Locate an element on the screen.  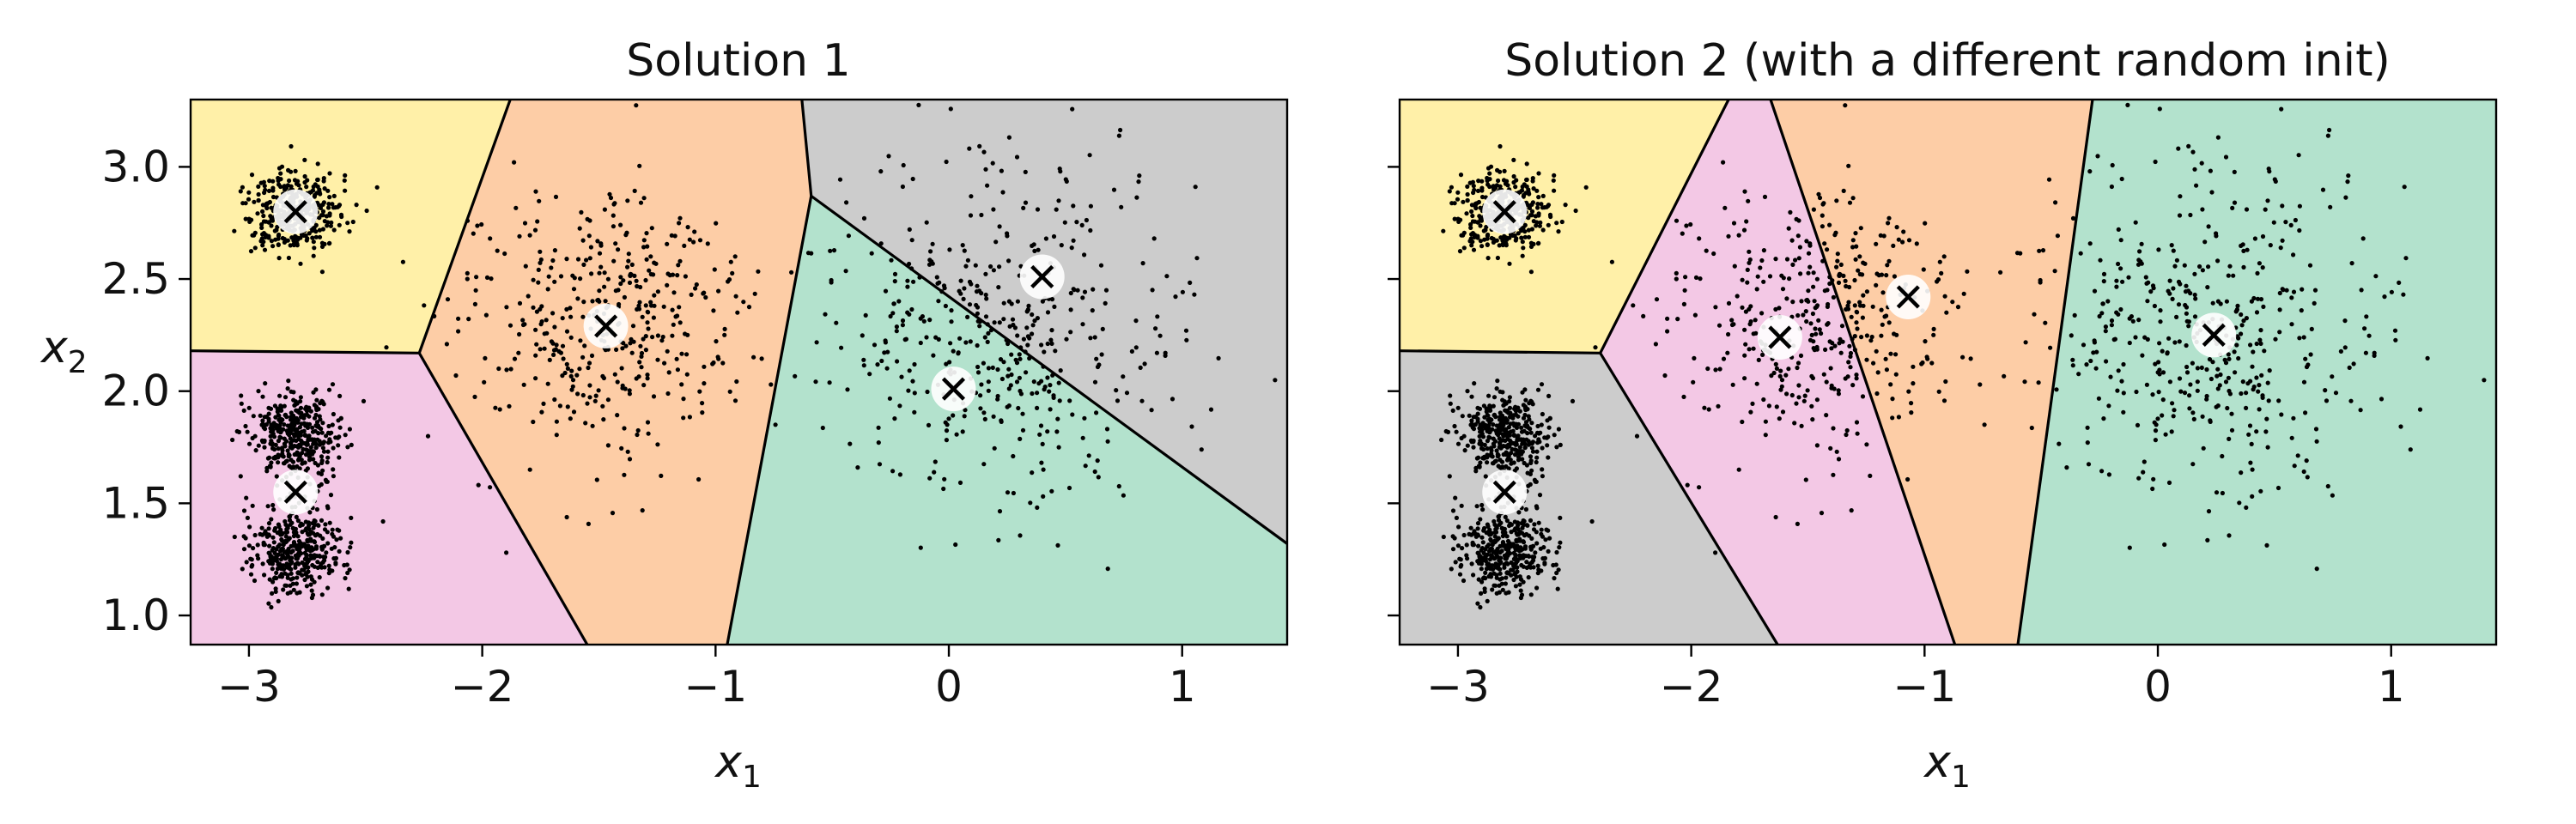
x-tick-label: −2 is located at coordinates (483, 687).